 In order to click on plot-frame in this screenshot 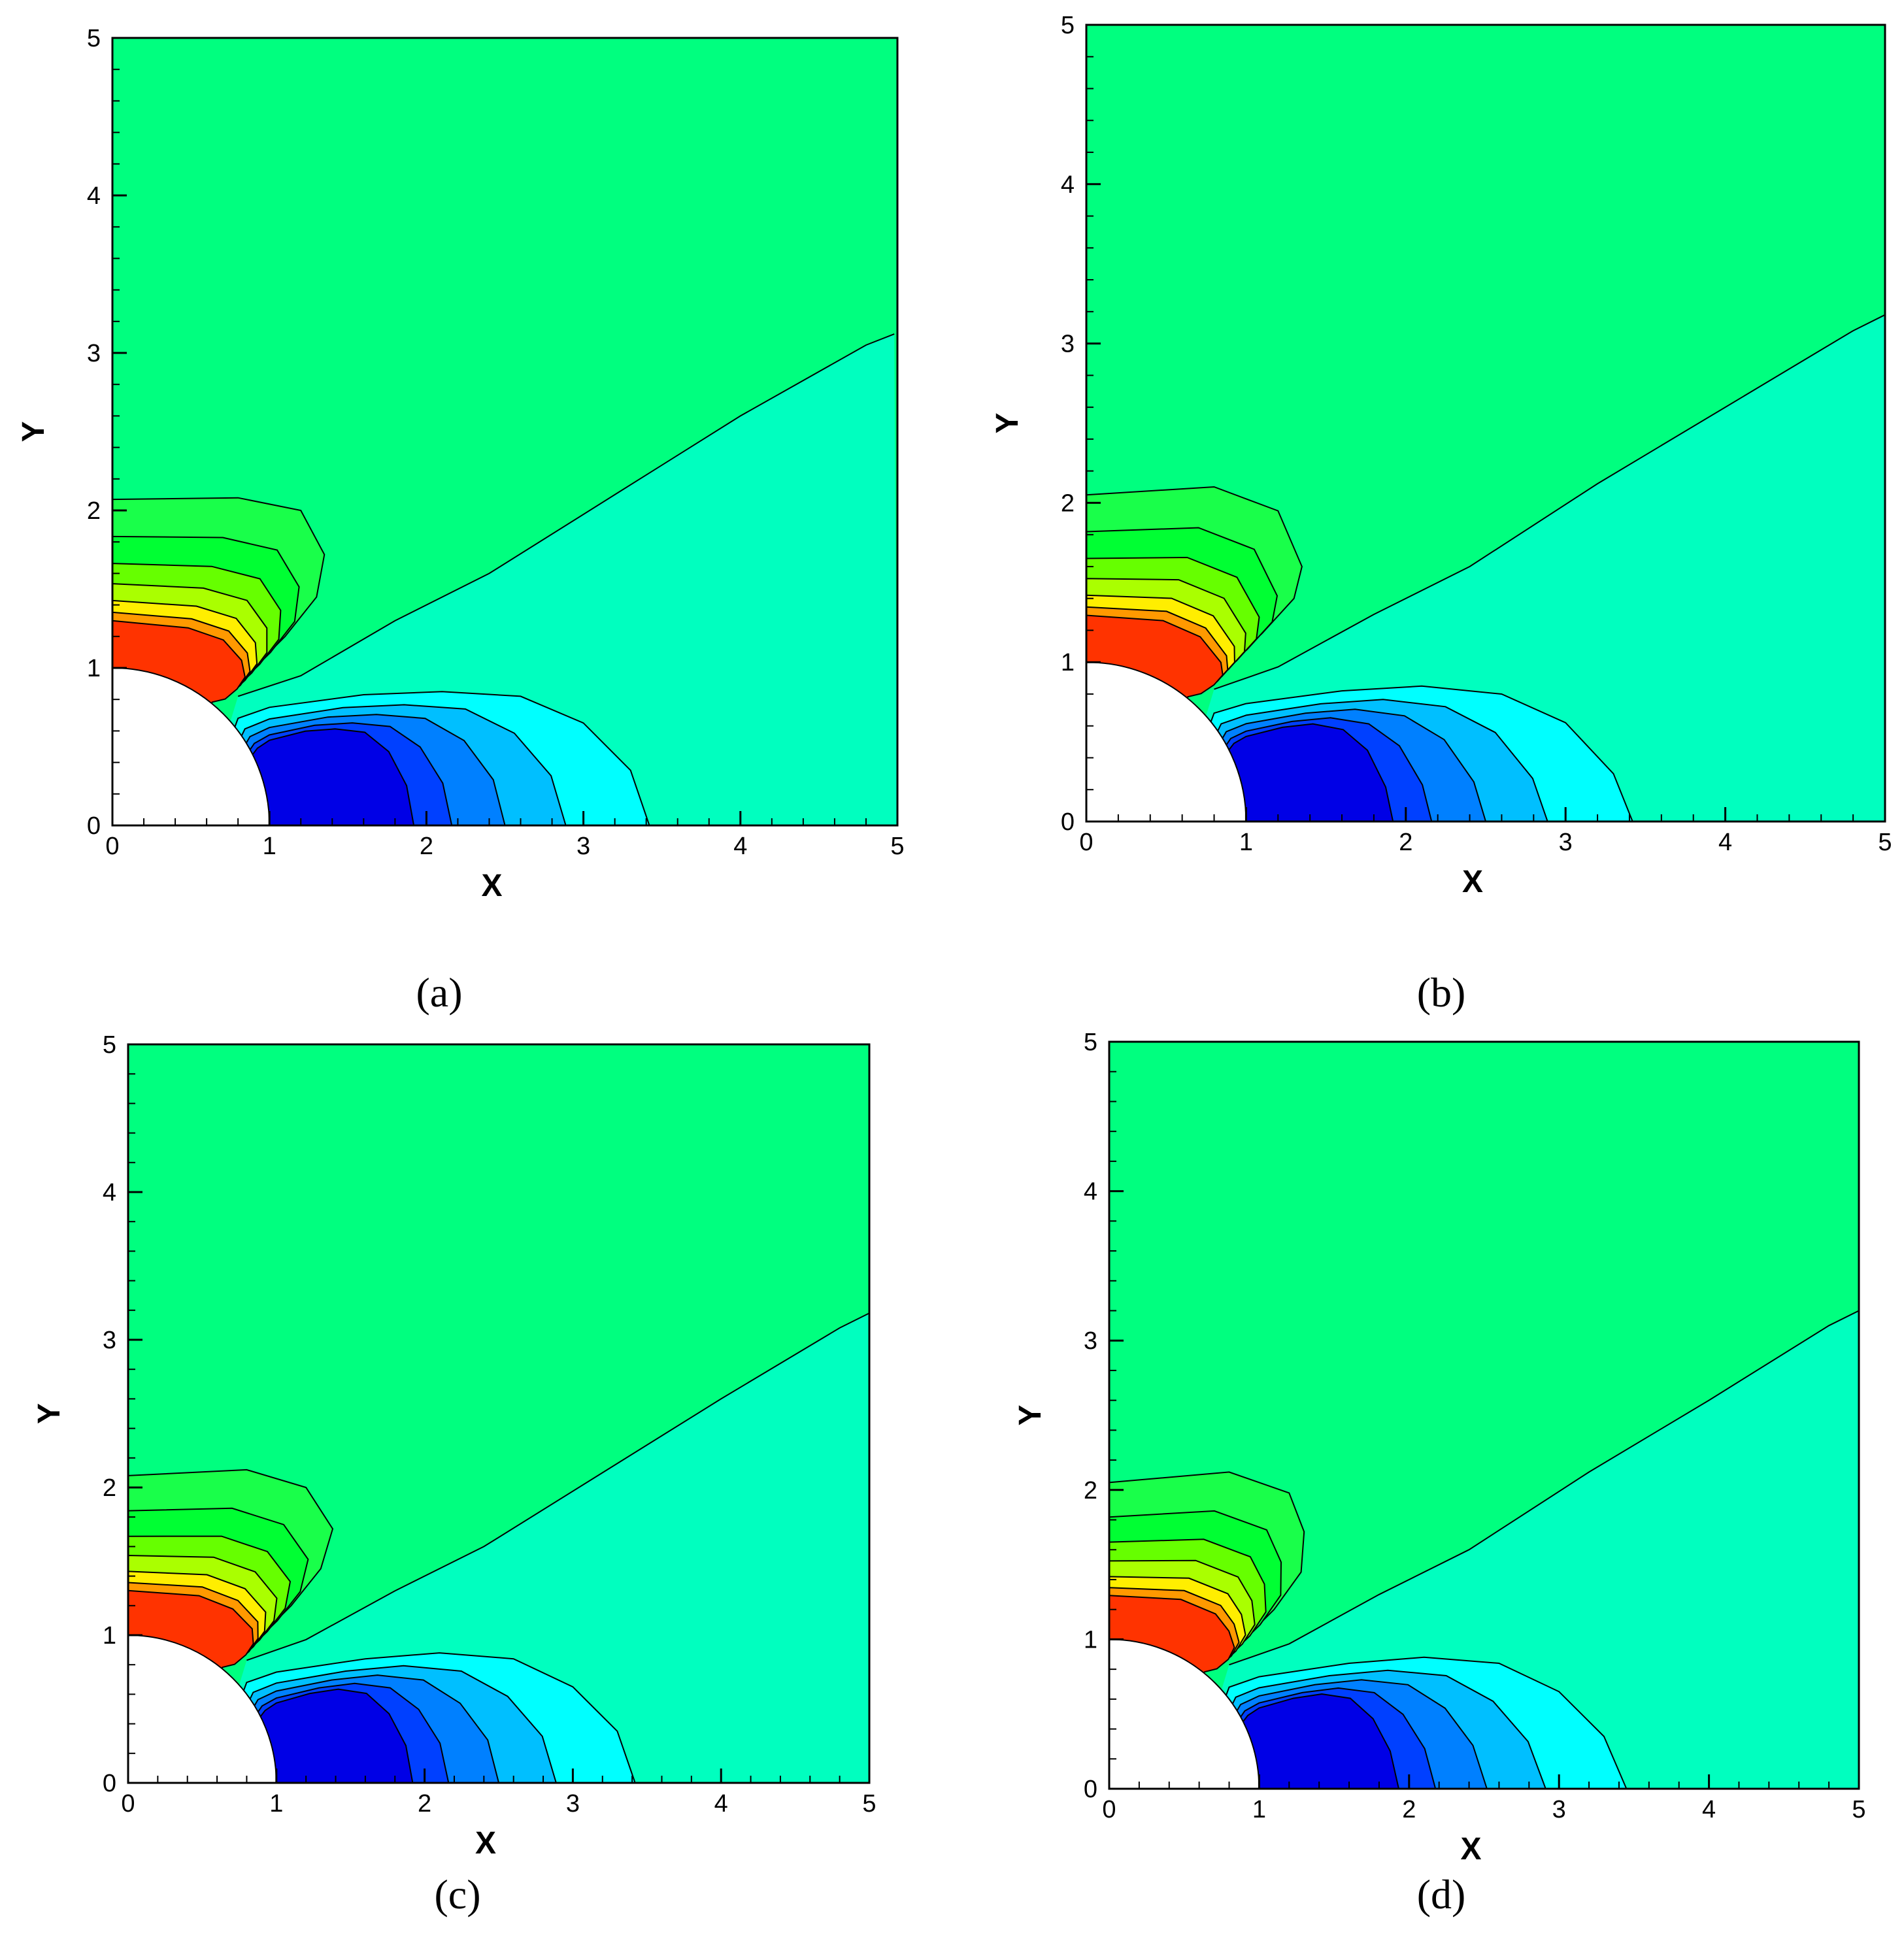, I will do `click(499, 1413)`.